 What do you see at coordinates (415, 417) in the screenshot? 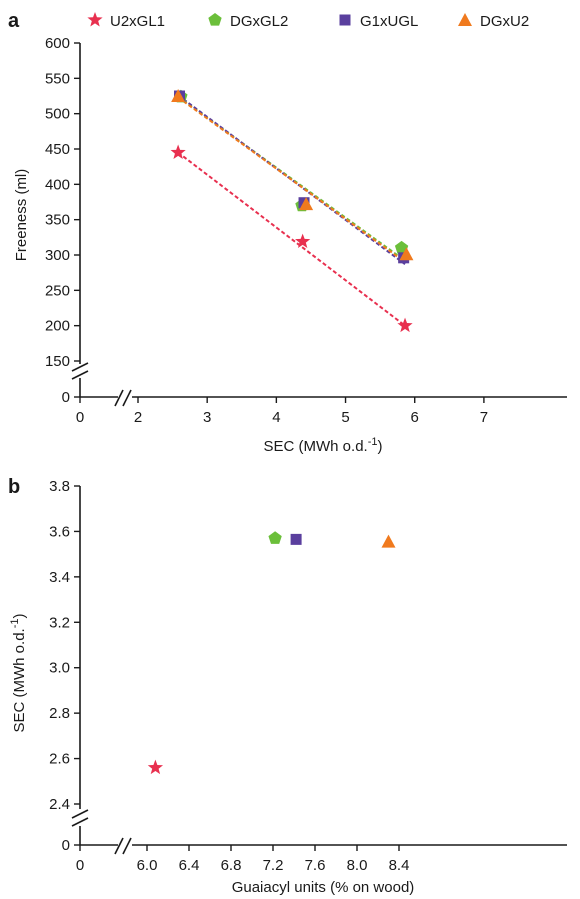
I see `x-tick-label: 6` at bounding box center [415, 417].